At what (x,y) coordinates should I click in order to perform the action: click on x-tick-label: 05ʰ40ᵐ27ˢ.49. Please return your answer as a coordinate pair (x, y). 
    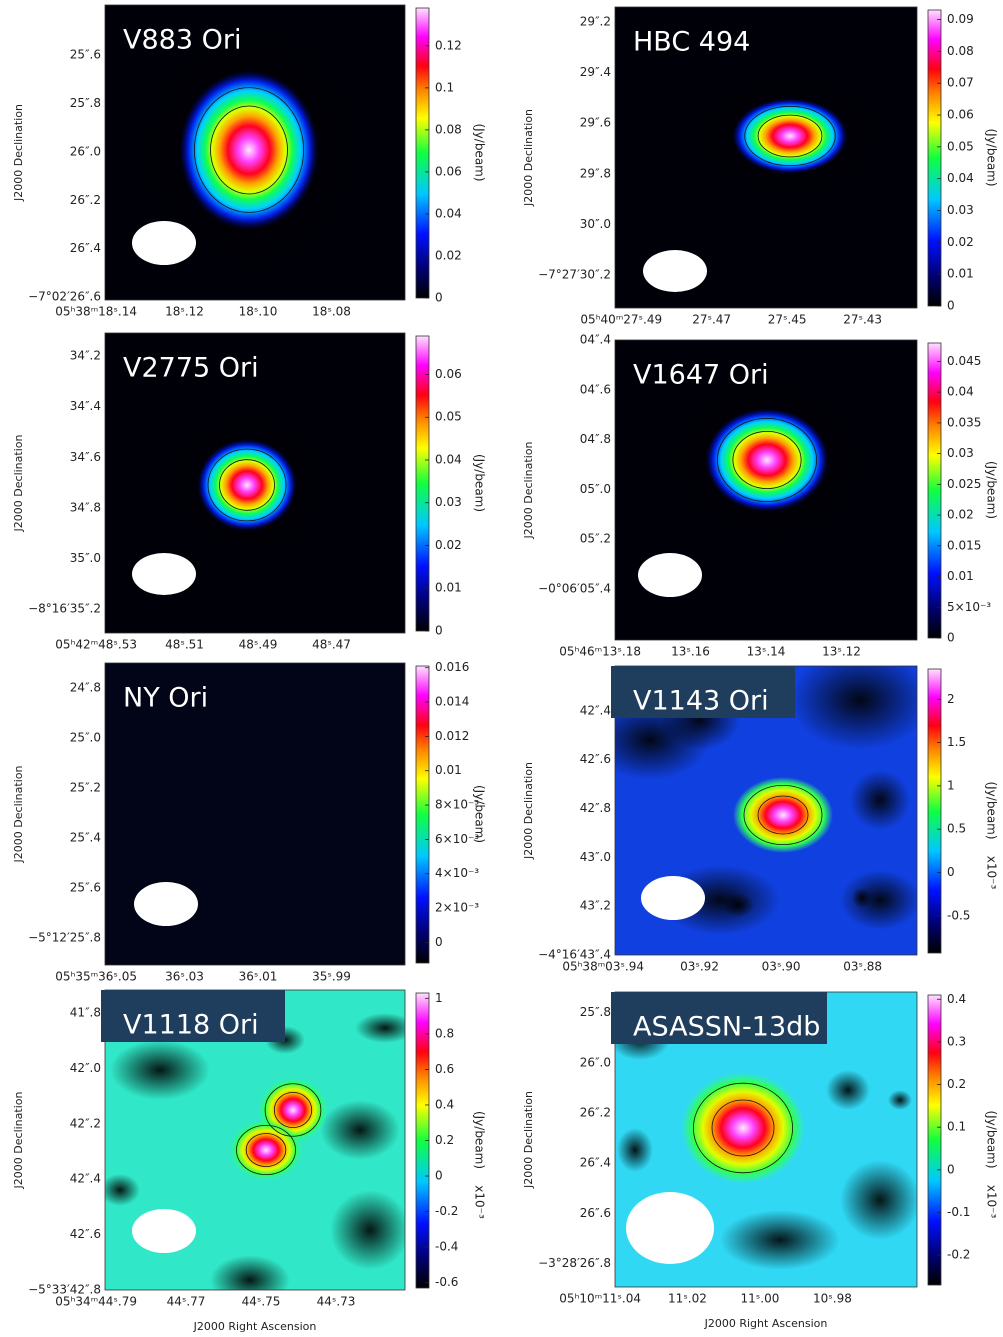
    Looking at the image, I should click on (621, 320).